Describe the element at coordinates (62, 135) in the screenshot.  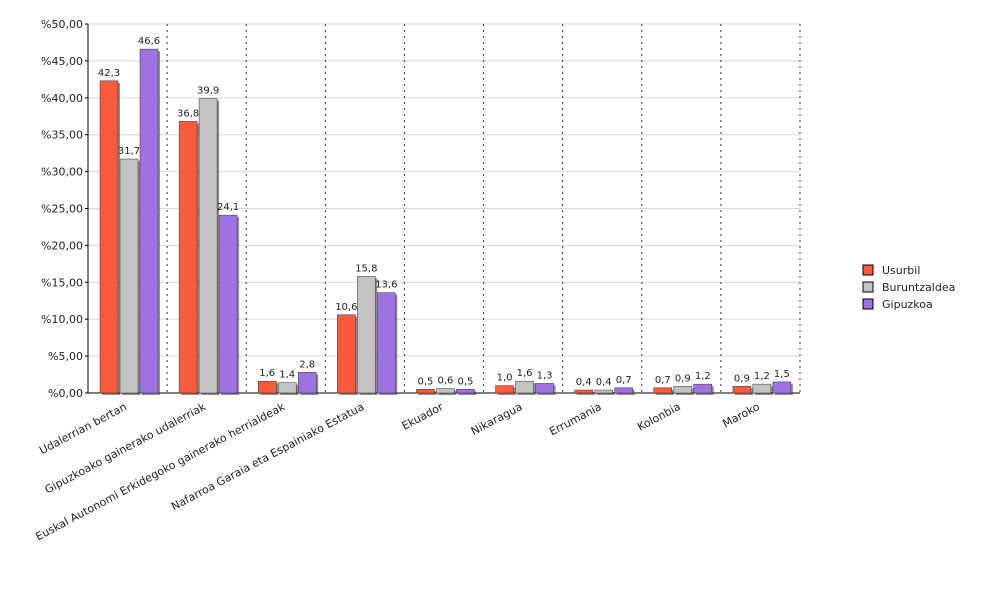
I see `y-tick-label: %35,00` at that location.